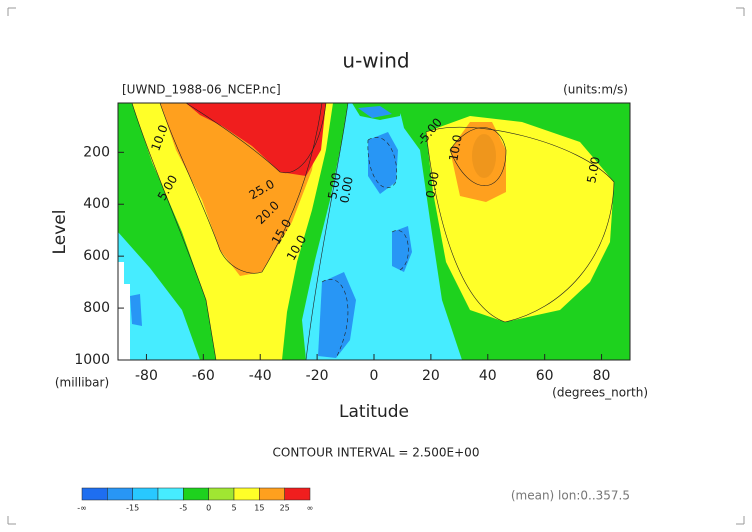 This screenshot has height=532, width=752. I want to click on y-tick-label: 200, so click(96, 152).